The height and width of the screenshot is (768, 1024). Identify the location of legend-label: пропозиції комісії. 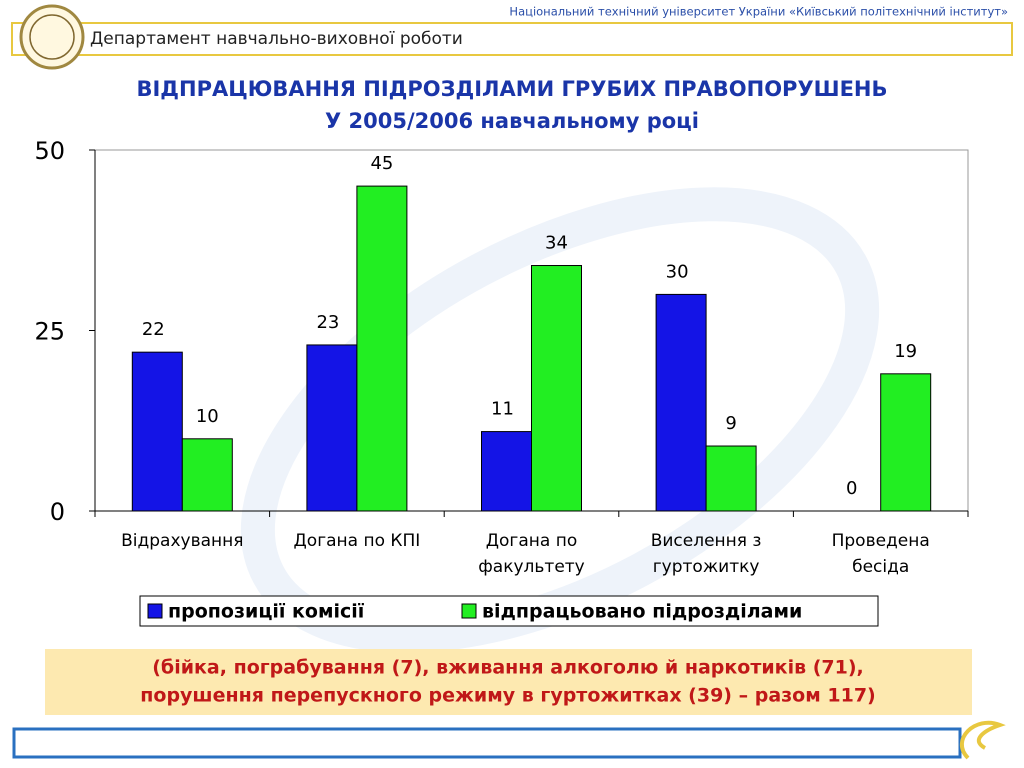
(266, 612).